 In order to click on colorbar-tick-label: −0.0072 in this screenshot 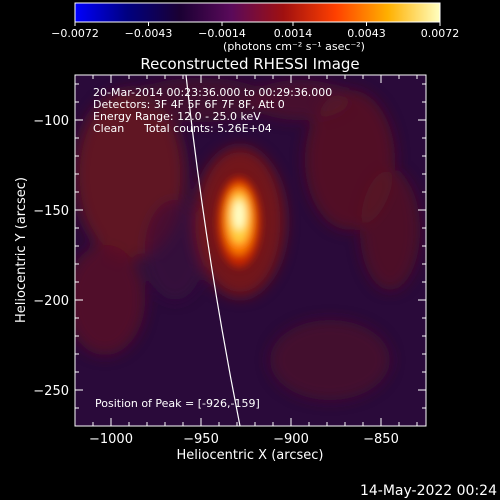, I will do `click(75, 33)`.